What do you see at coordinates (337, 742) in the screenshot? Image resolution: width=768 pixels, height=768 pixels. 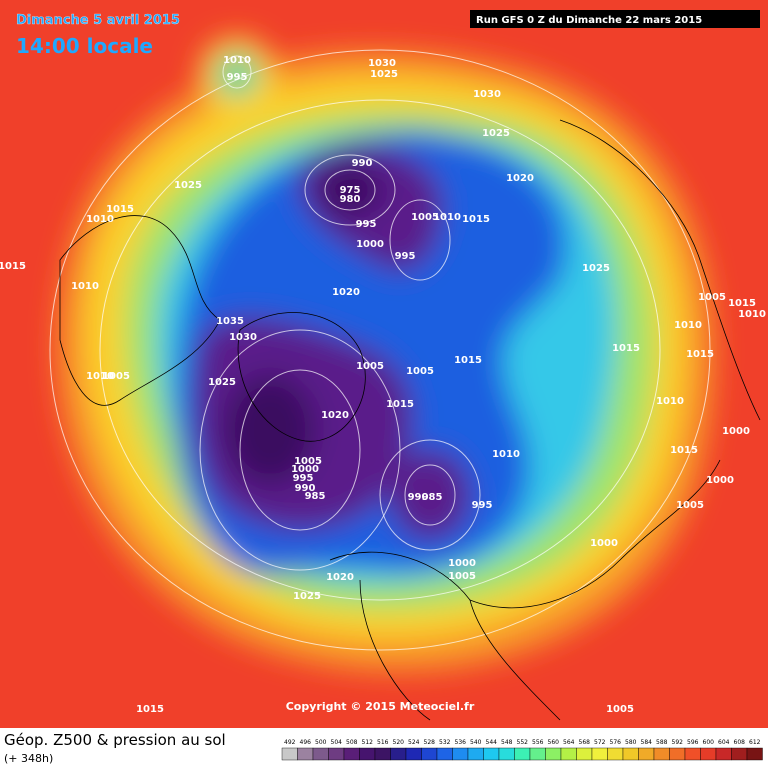 I see `scale-label: 504` at bounding box center [337, 742].